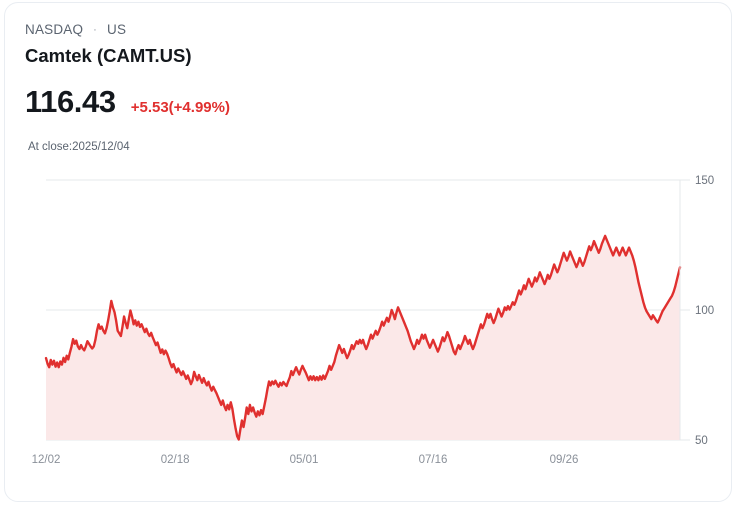  Describe the element at coordinates (127, 102) in the screenshot. I see `price-row: 116.43 +5.53(+4.99%)` at that location.